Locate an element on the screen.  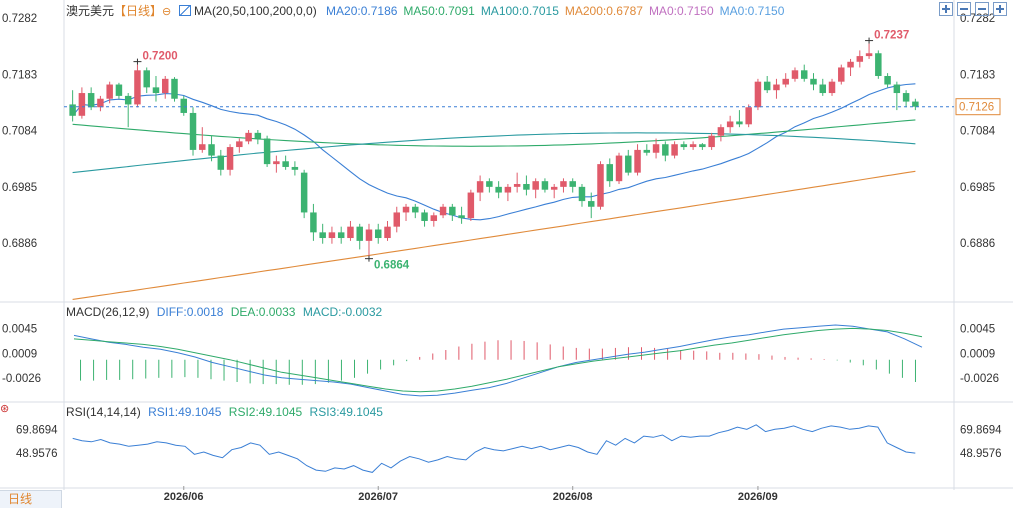
zoom-out-icon is located at coordinates (964, 9).